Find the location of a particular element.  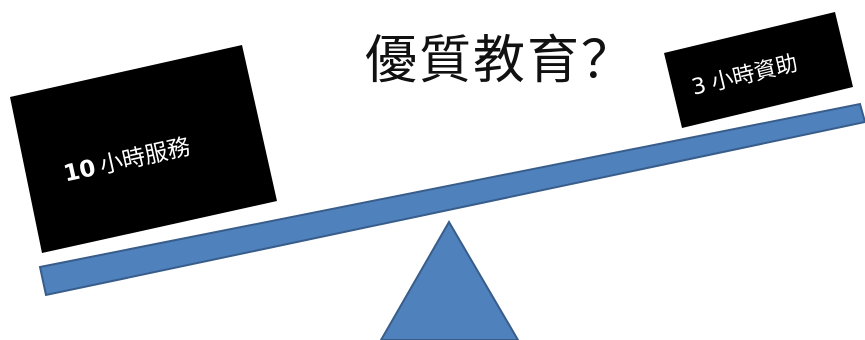

right-box-number: 3 is located at coordinates (698, 87).